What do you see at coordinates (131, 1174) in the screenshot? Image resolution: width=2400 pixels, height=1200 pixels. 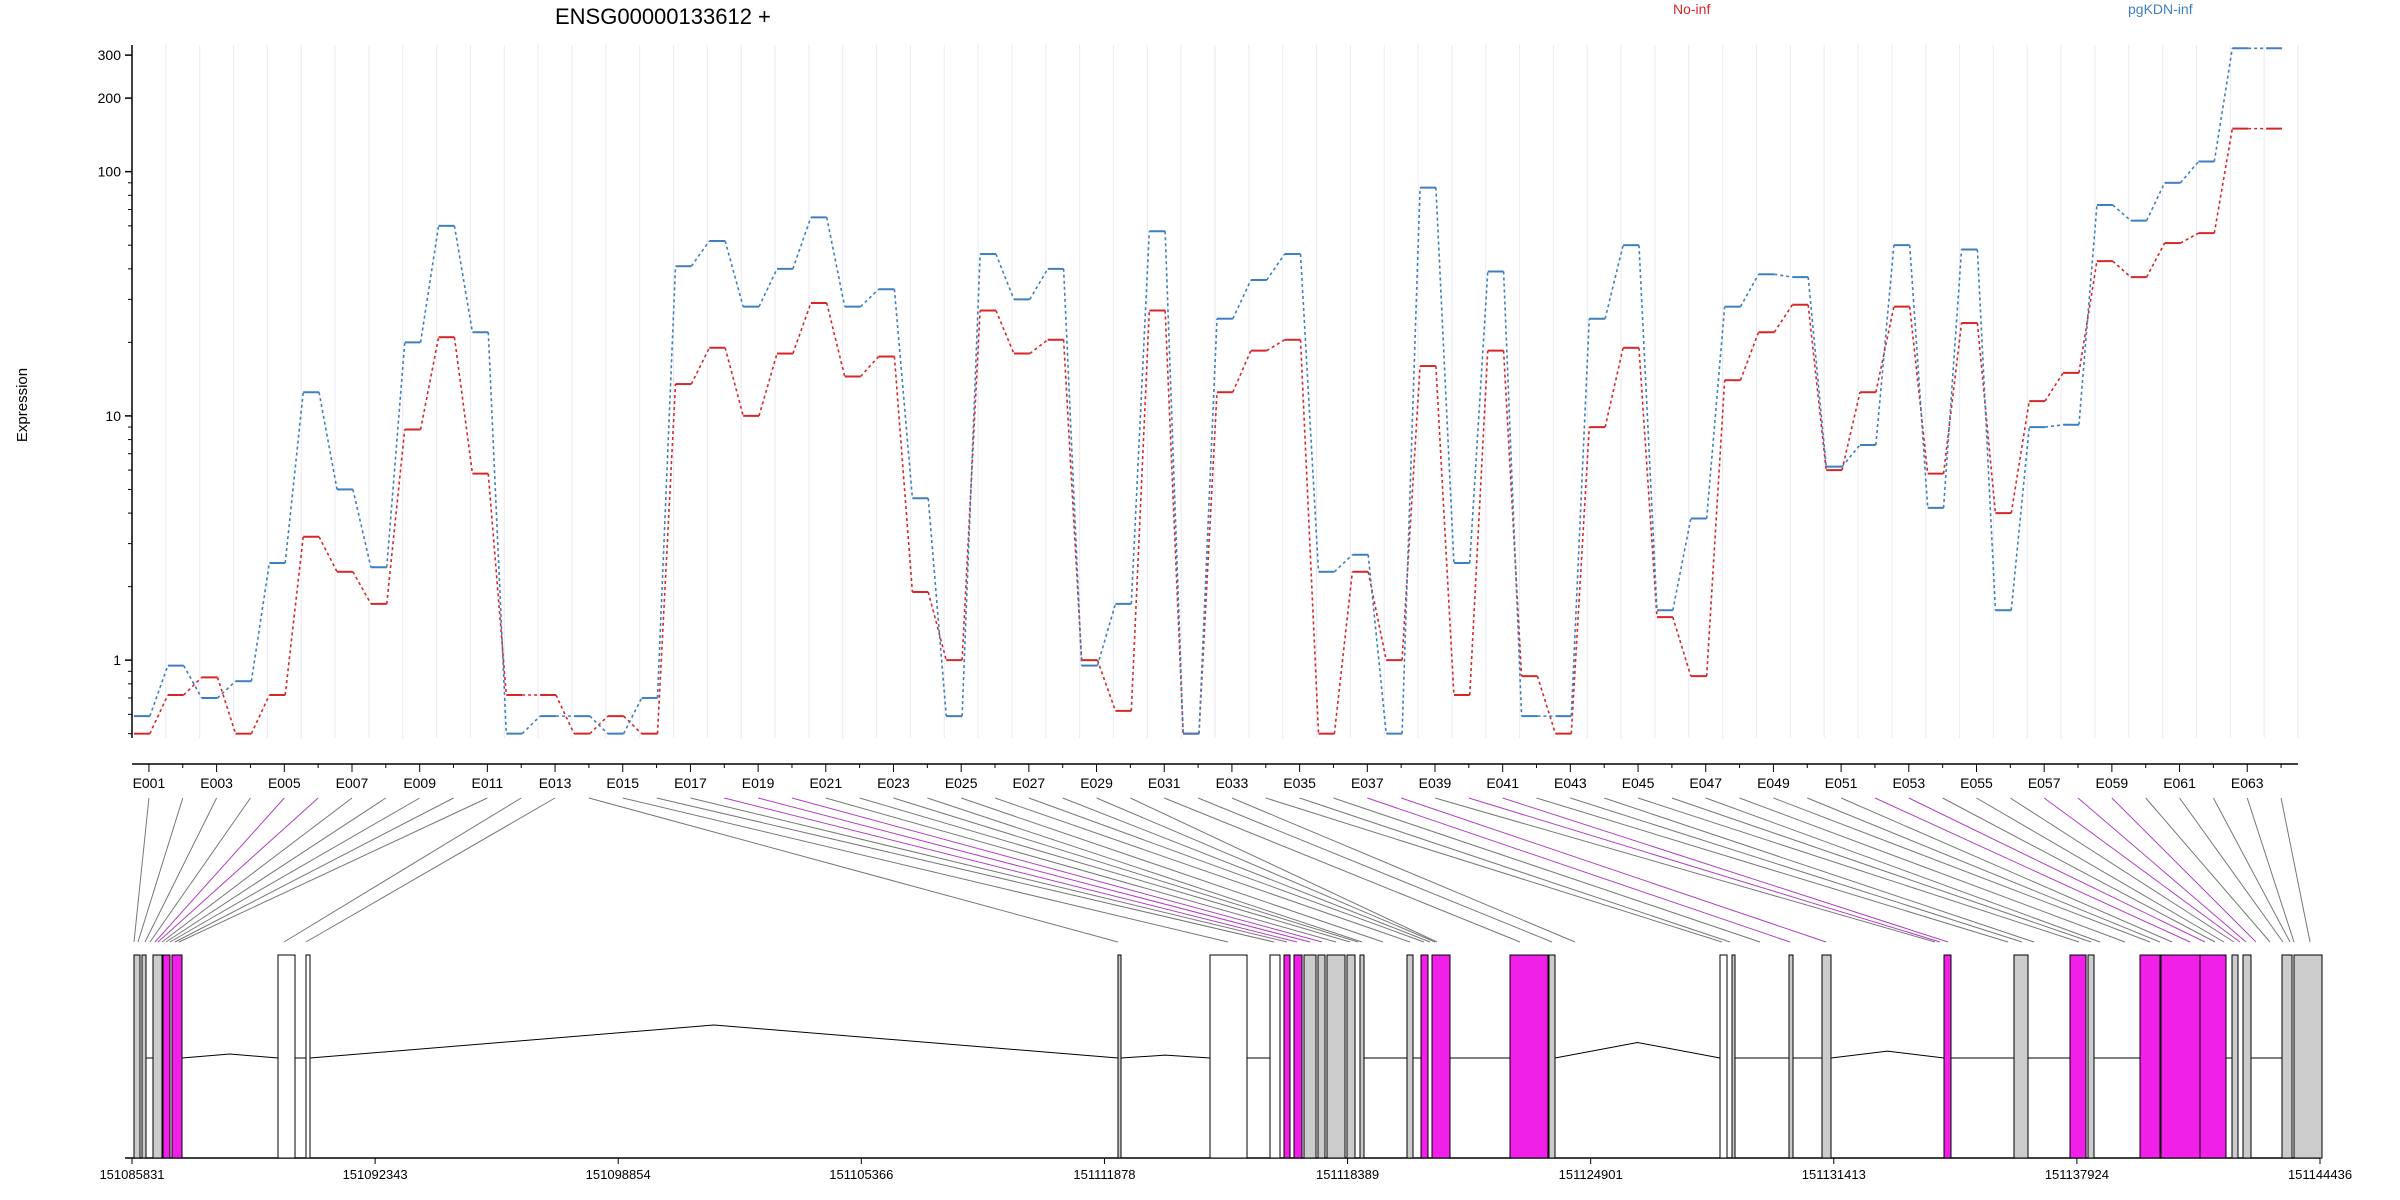 I see `genomic-tick-label: 151085831` at bounding box center [131, 1174].